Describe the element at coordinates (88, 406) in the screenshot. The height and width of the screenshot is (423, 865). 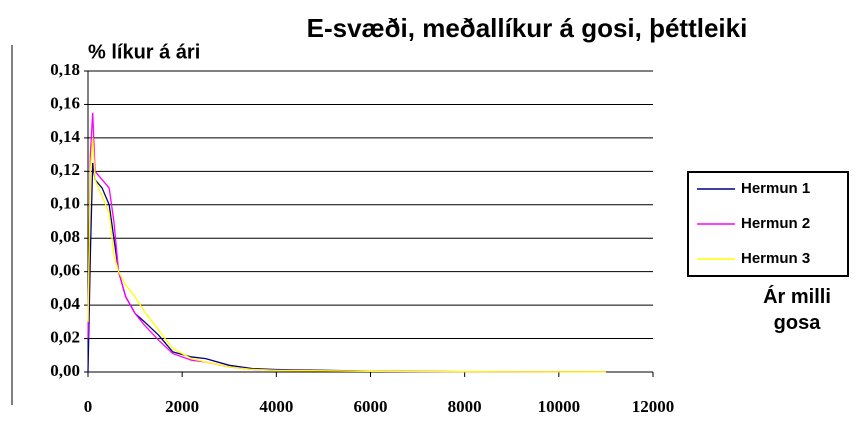
I see `x-tick-label: 0` at that location.